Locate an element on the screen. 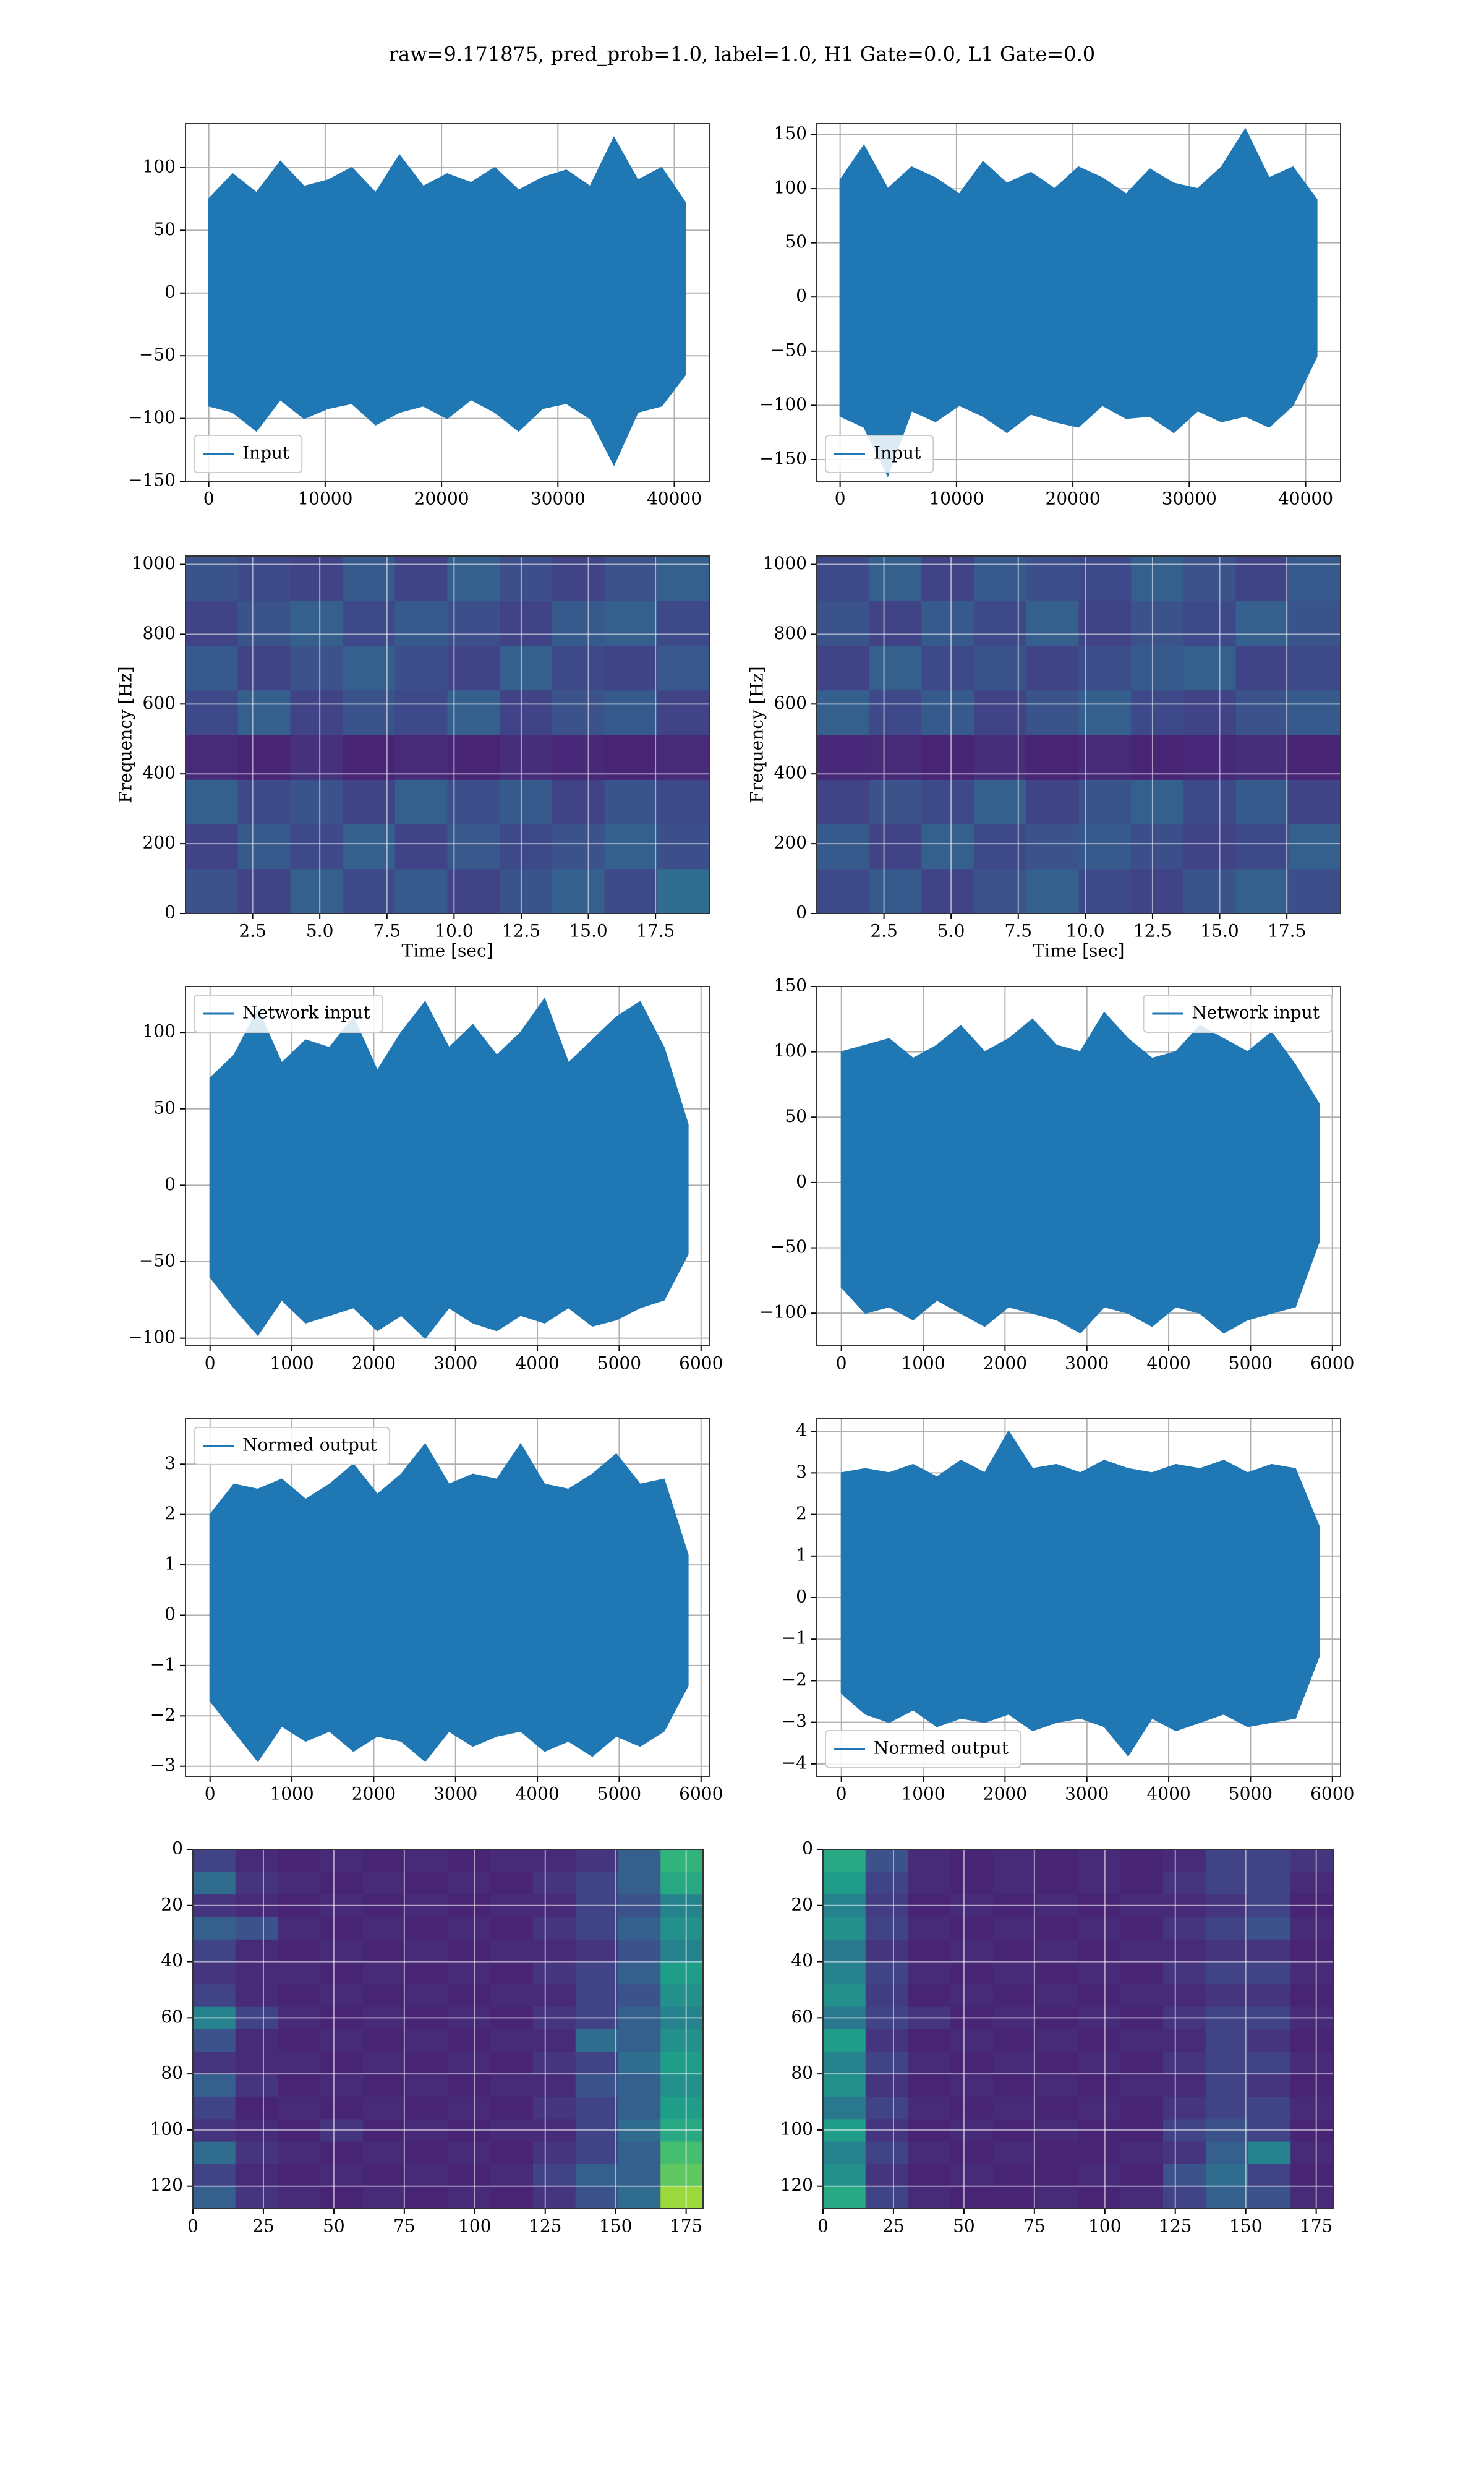 This screenshot has width=1484, height=2474. x-tick-label: 17.5 is located at coordinates (655, 931).